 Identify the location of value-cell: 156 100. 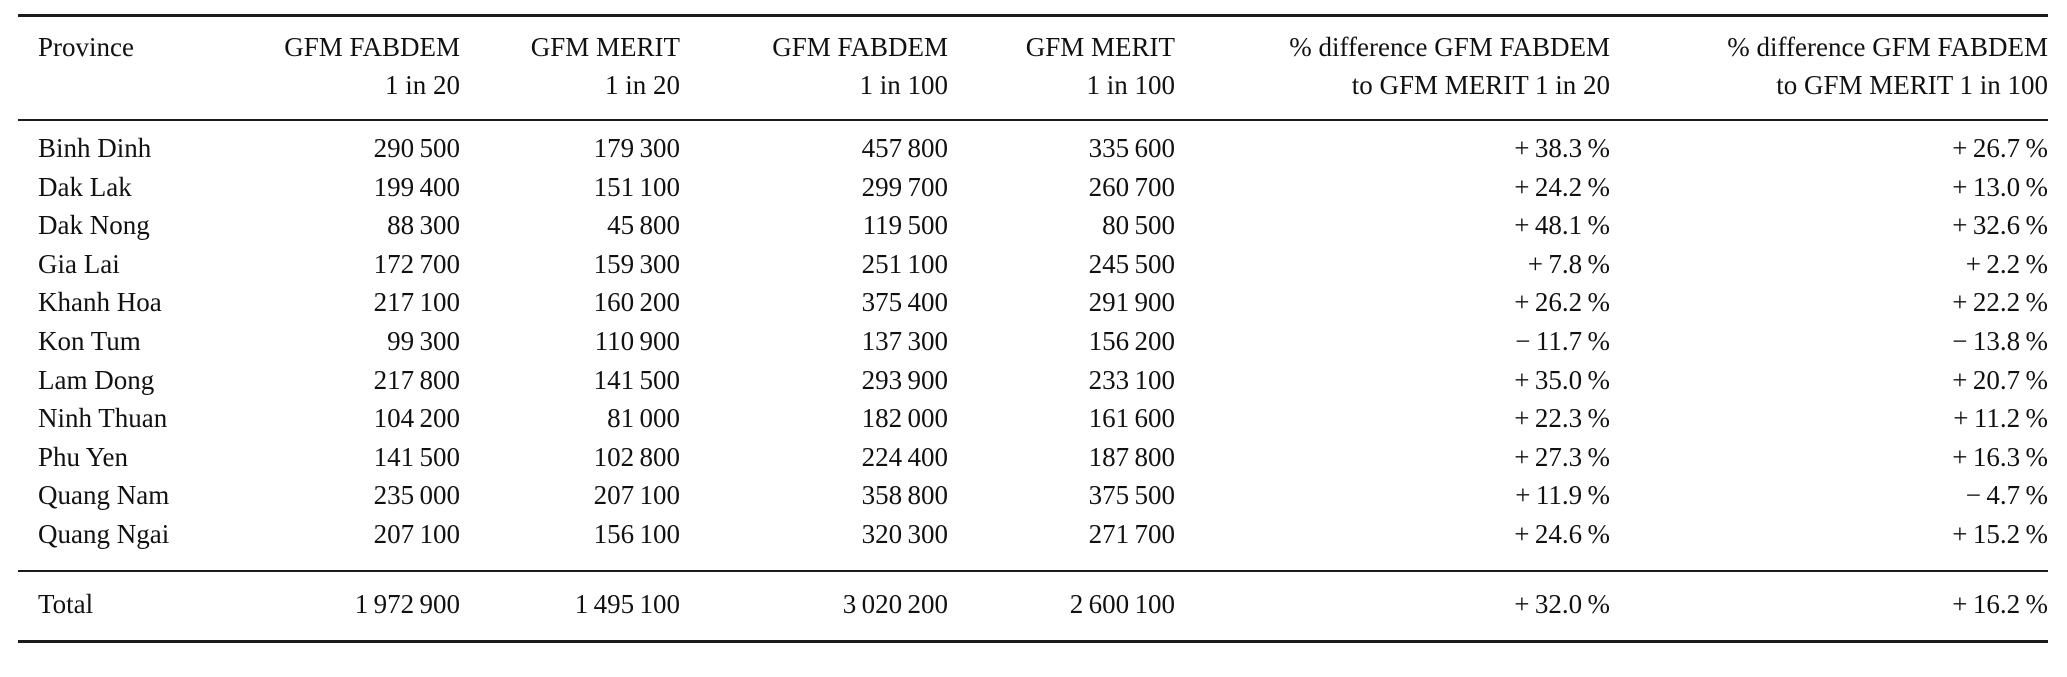
(636, 533).